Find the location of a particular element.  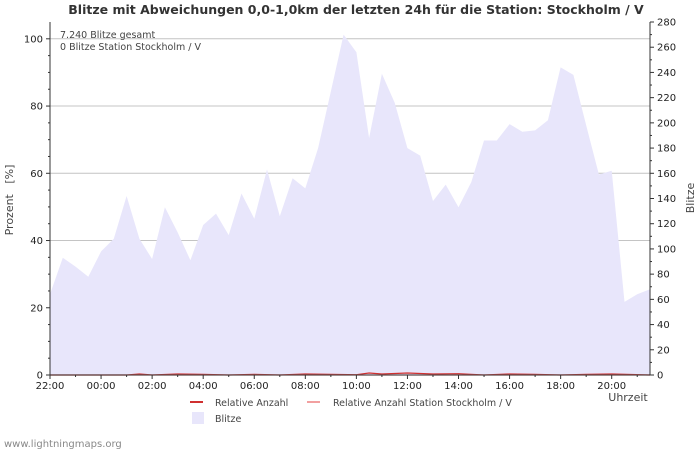

x-tick-label: 06:00 is located at coordinates (254, 386).